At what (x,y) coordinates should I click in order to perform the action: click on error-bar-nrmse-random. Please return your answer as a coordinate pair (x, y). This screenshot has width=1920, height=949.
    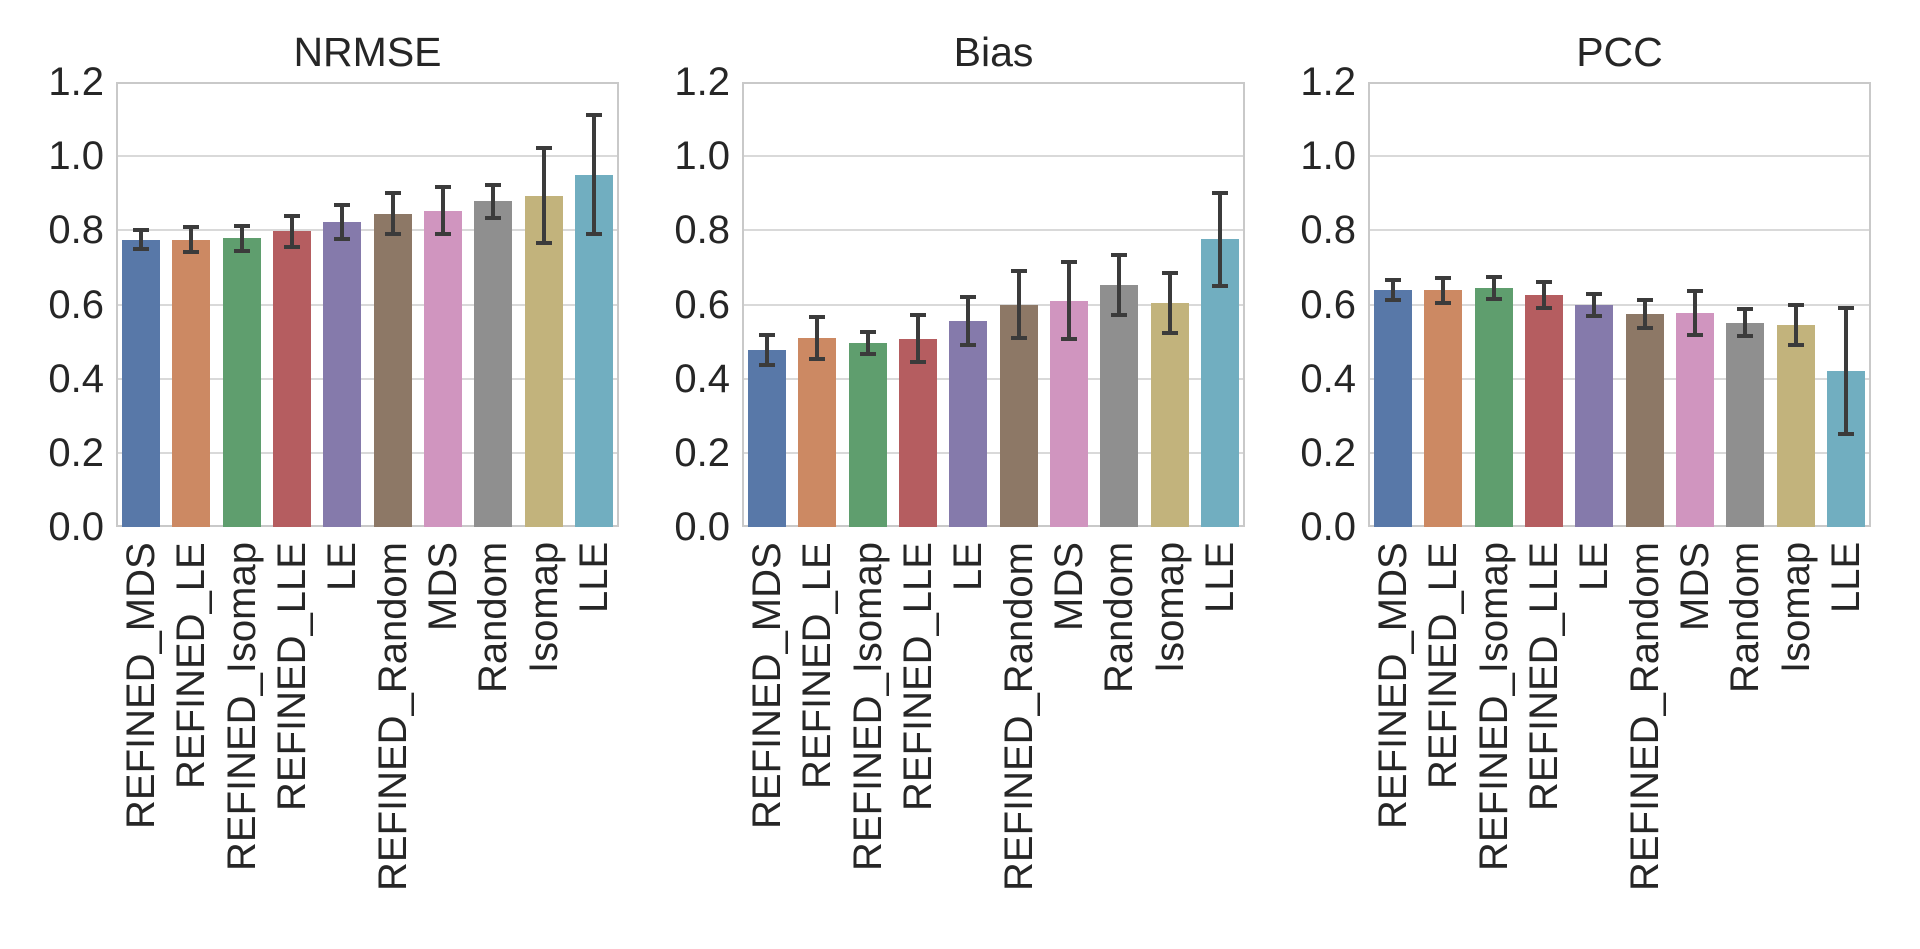
    Looking at the image, I should click on (493, 201).